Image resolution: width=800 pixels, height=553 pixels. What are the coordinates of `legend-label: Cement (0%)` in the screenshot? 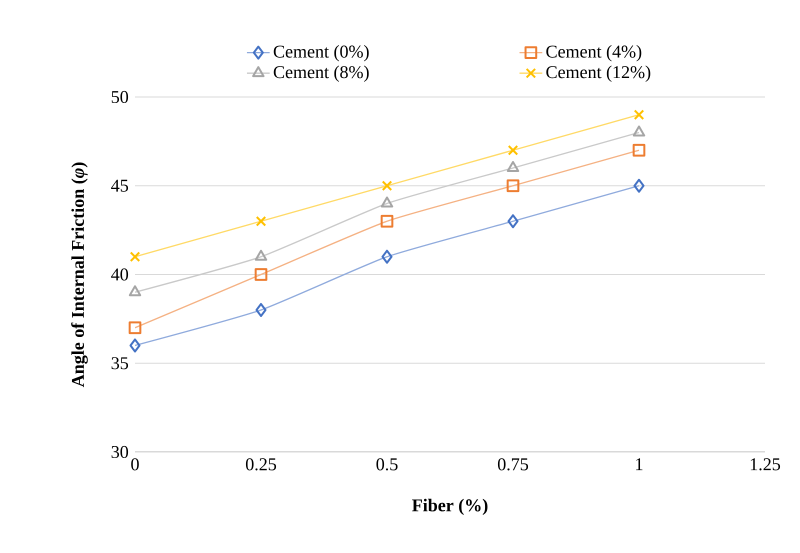 It's located at (321, 53).